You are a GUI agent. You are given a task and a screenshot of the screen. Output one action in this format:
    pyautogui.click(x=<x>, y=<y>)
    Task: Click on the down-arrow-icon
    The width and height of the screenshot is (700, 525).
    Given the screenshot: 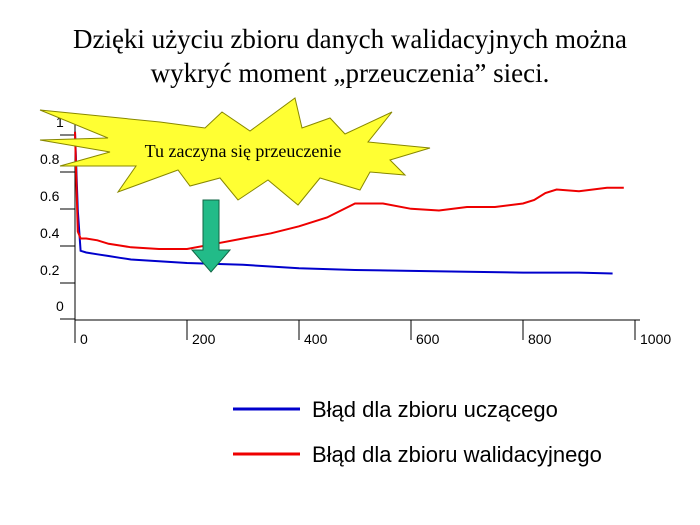 What is the action you would take?
    pyautogui.click(x=211, y=236)
    